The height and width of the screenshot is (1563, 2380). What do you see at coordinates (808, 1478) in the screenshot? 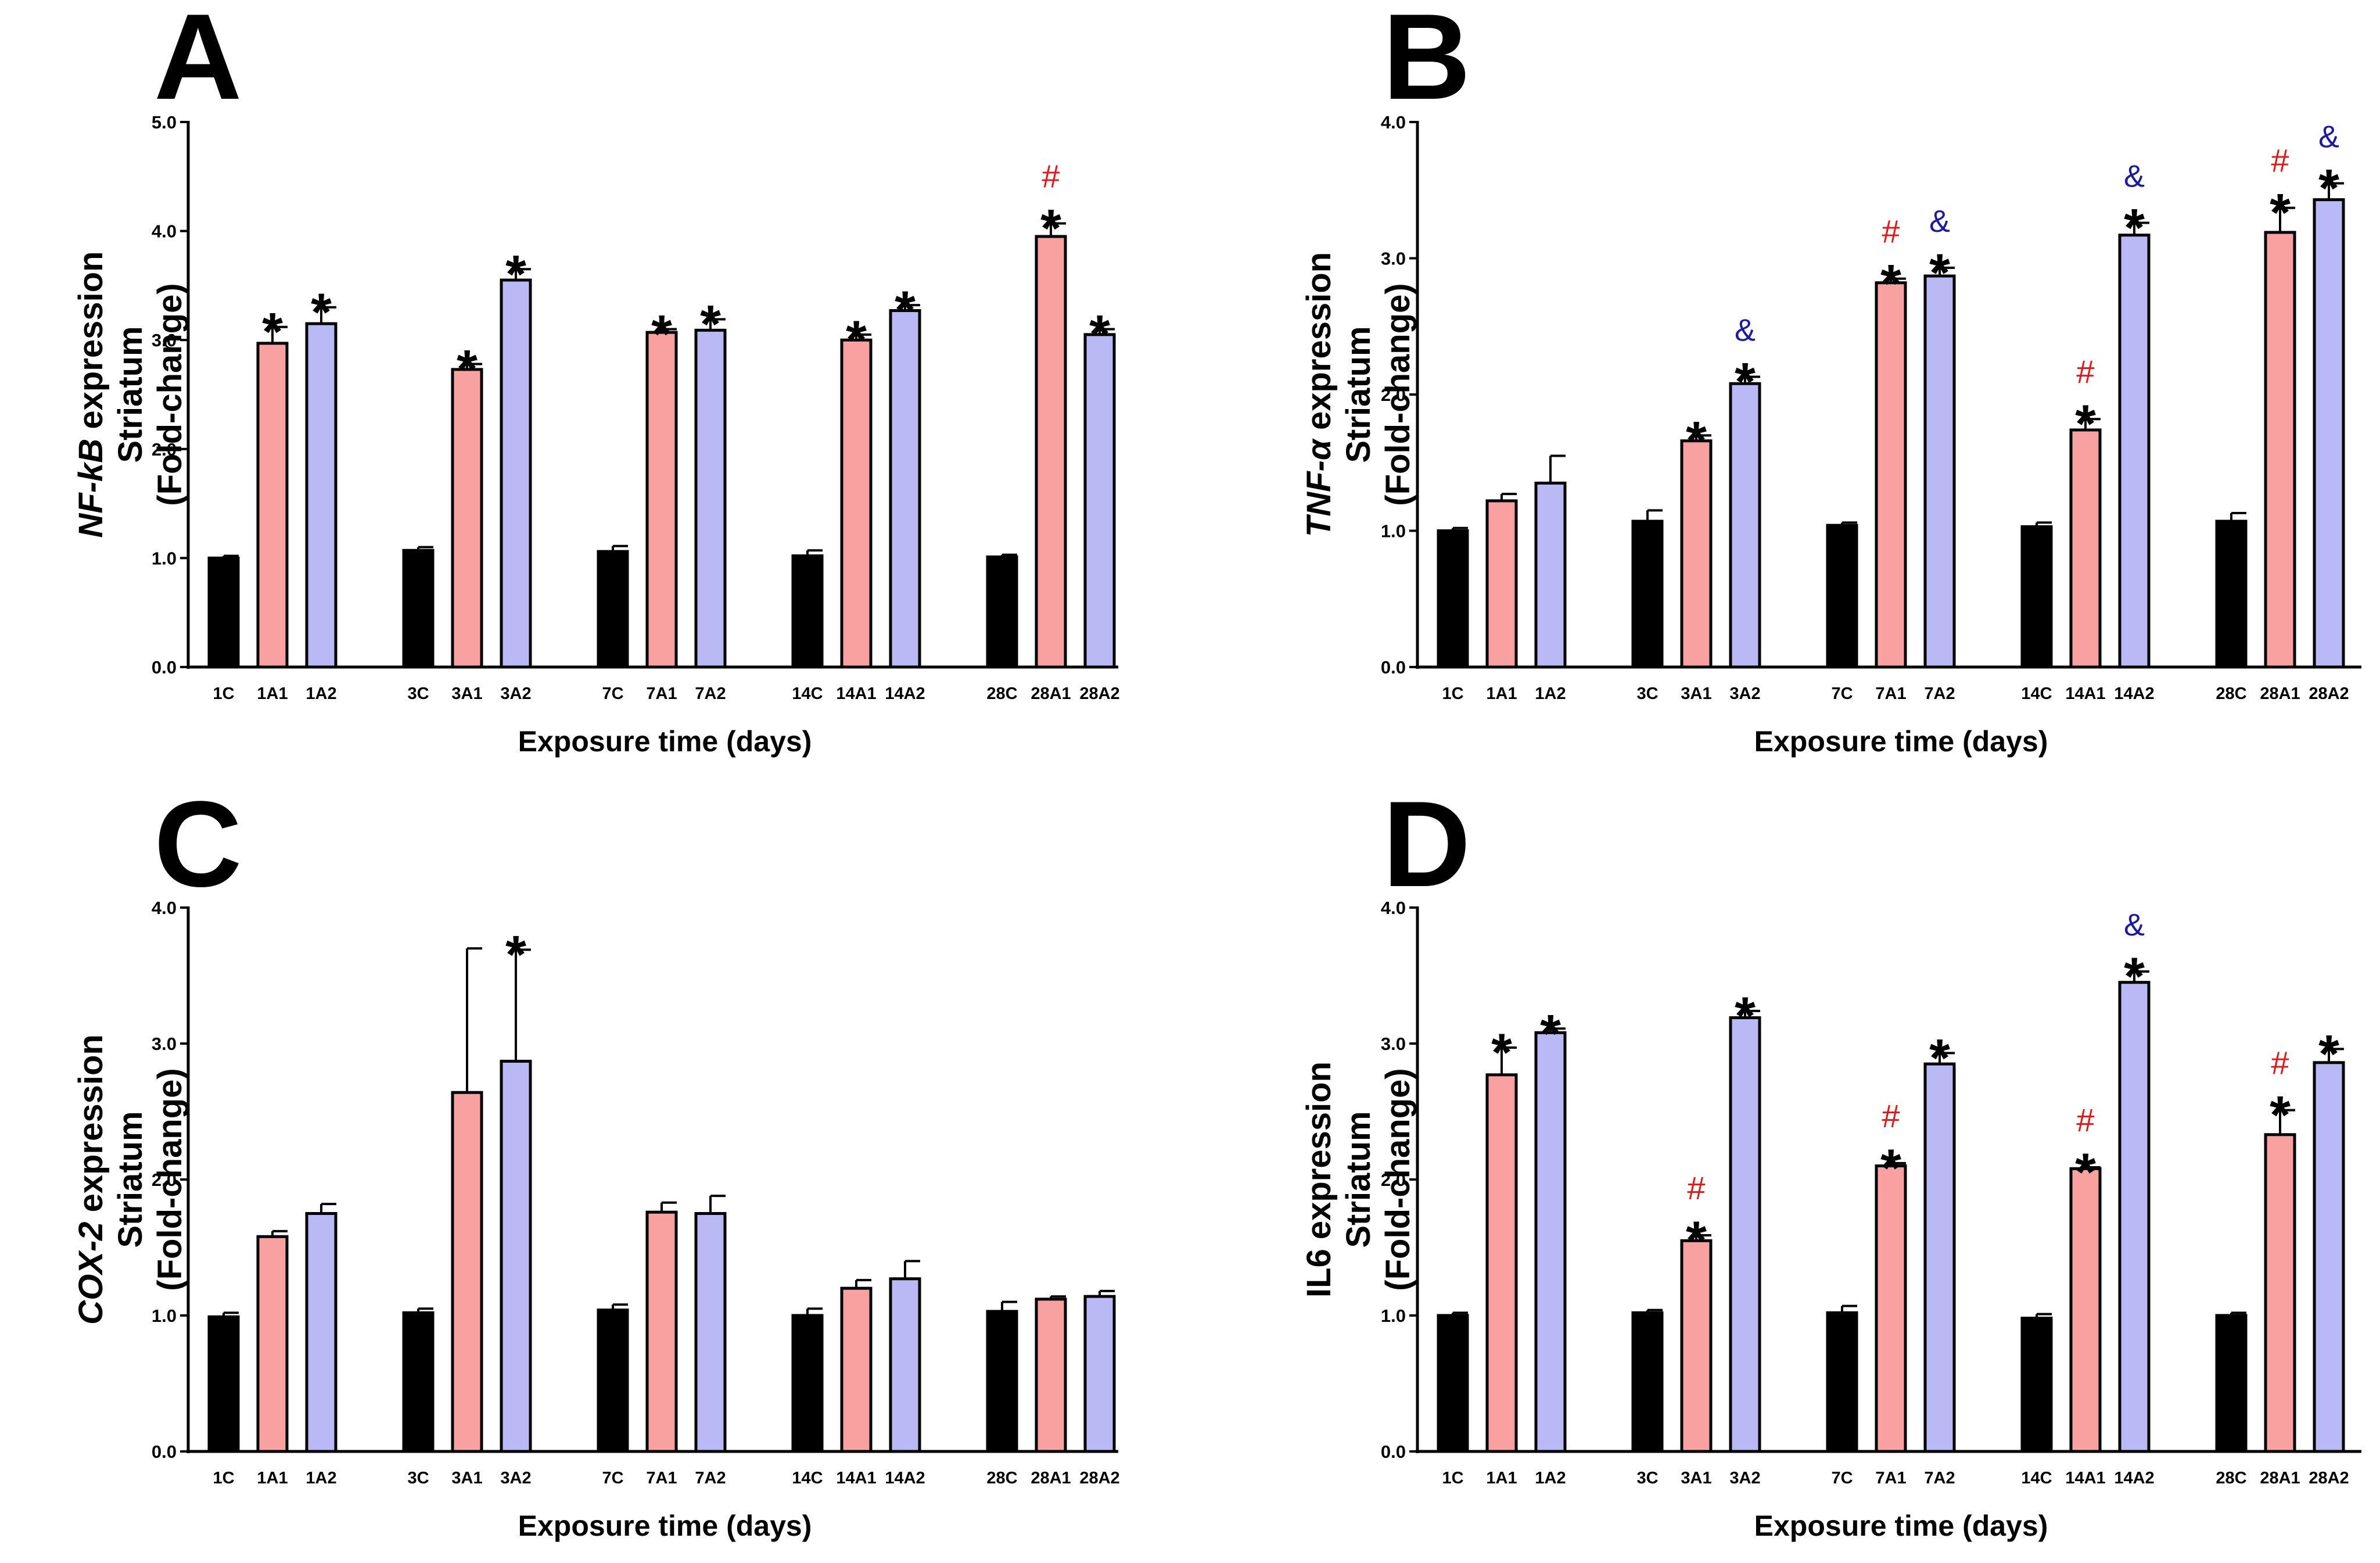
I see `category-label: 14C` at bounding box center [808, 1478].